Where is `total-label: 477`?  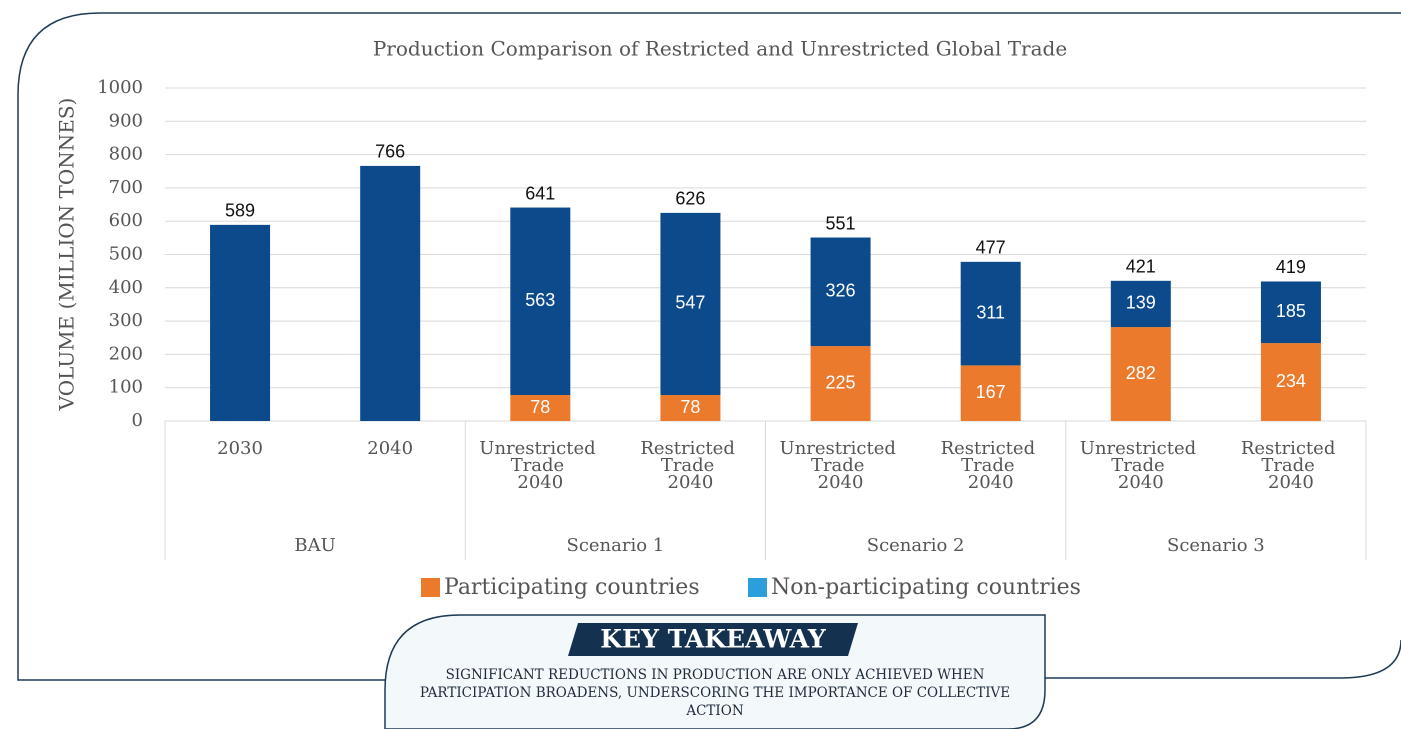 total-label: 477 is located at coordinates (991, 248).